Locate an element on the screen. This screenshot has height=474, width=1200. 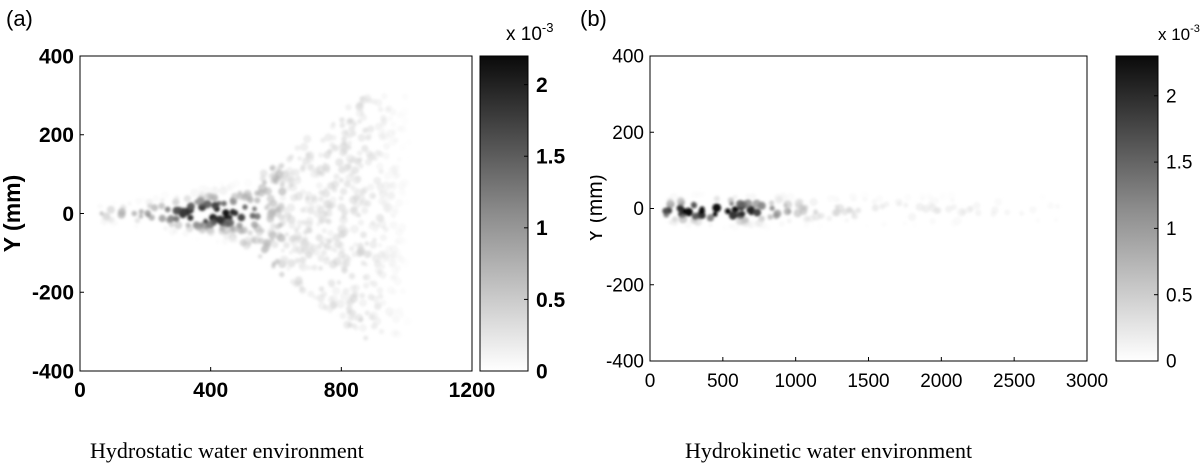
a-xtick-label: 400 is located at coordinates (210, 390).